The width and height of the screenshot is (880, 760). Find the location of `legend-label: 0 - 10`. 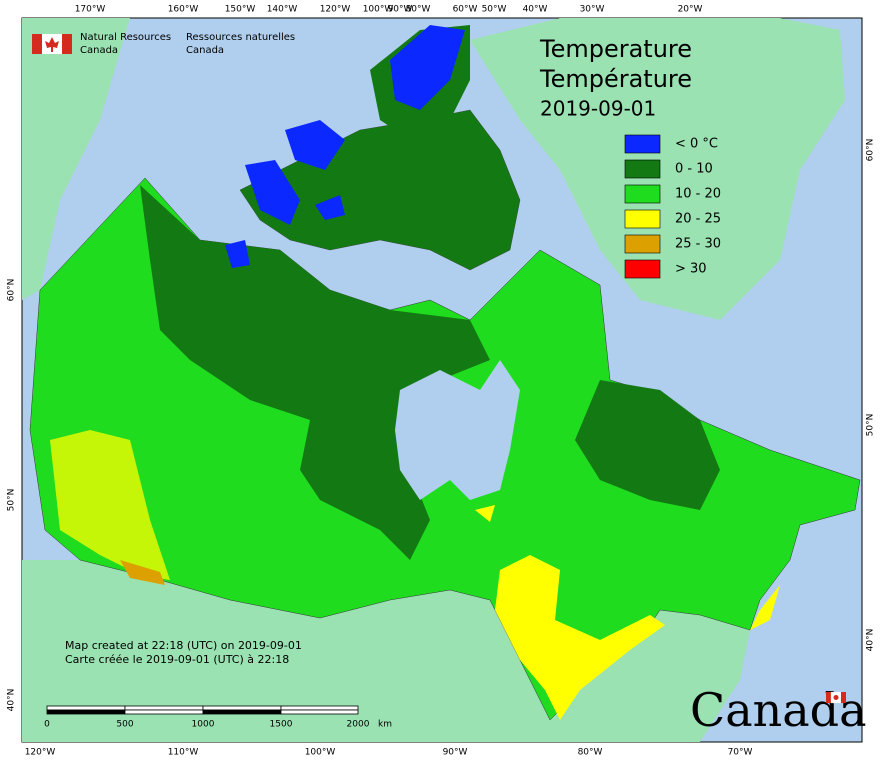

legend-label: 0 - 10 is located at coordinates (694, 169).